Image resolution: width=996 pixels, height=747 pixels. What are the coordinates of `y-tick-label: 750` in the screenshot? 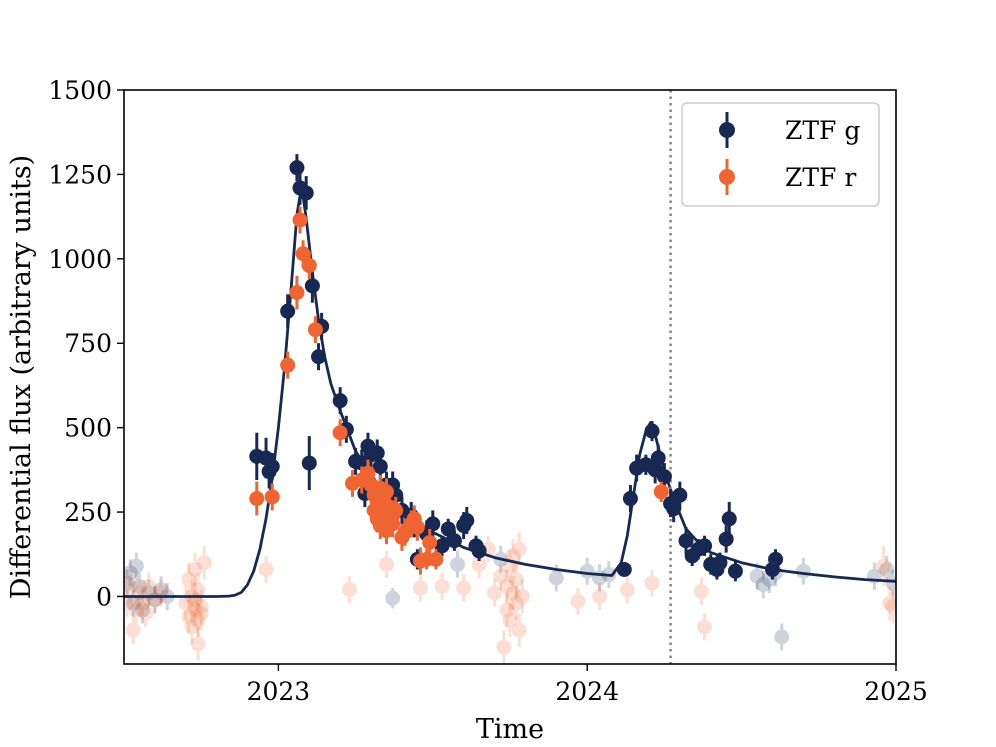 It's located at (88, 343).